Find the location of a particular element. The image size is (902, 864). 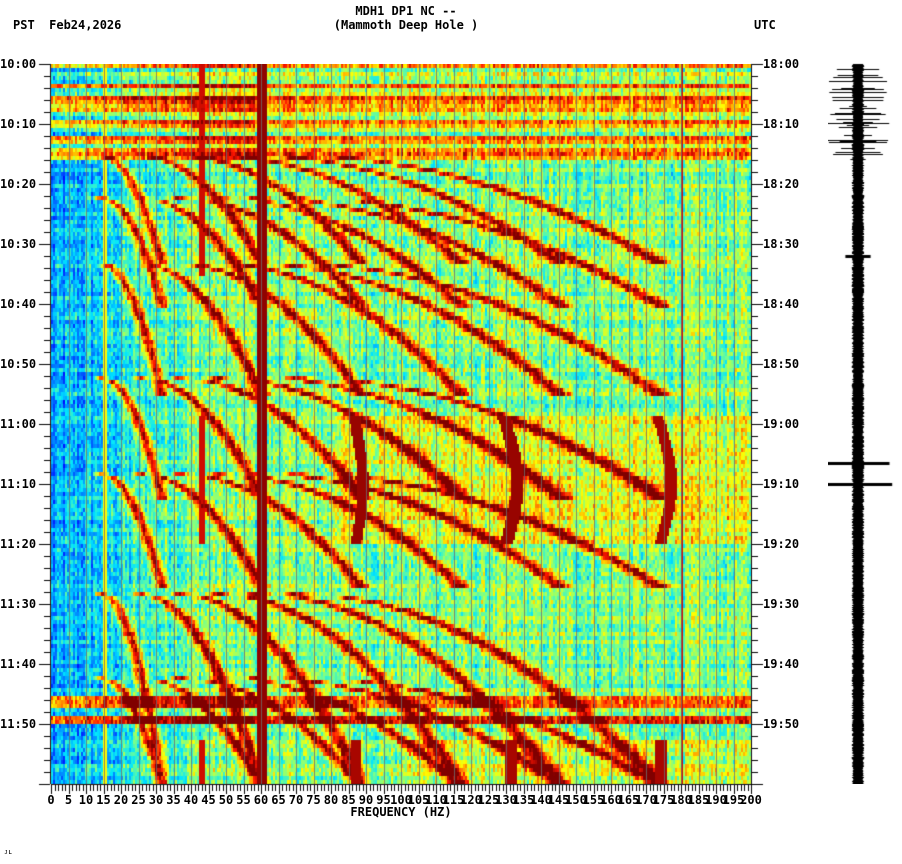

y-tick-label: 18:50 is located at coordinates (781, 364).